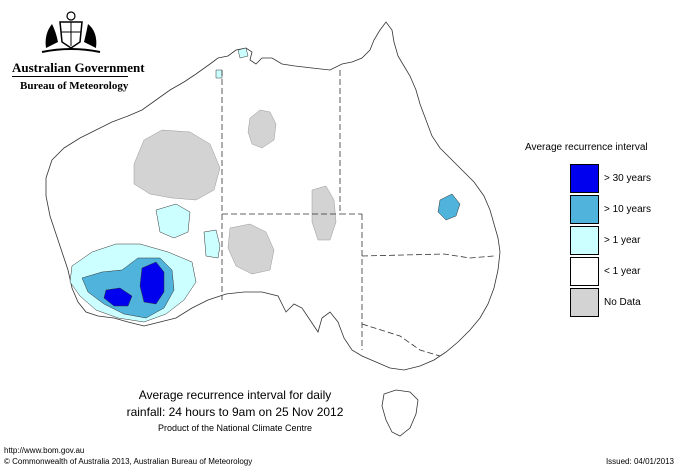  Describe the element at coordinates (584, 302) in the screenshot. I see `legend-swatch-no-data` at that location.